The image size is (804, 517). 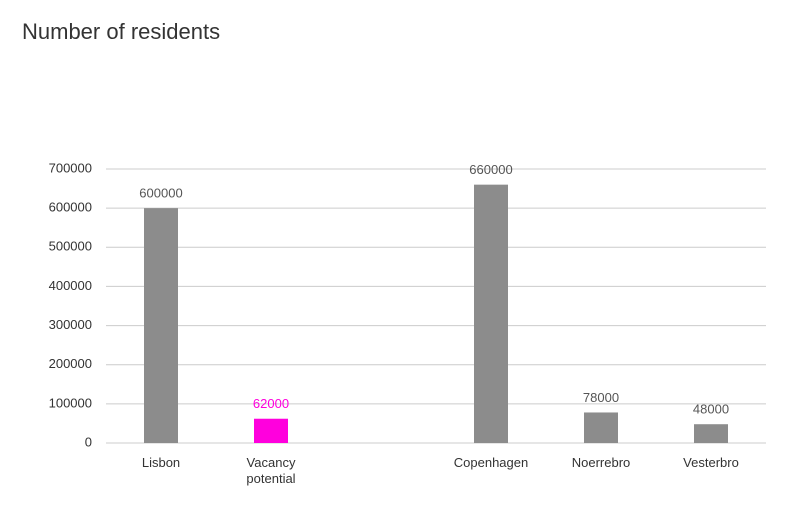 What do you see at coordinates (70, 402) in the screenshot?
I see `y-tick-label: 100000` at bounding box center [70, 402].